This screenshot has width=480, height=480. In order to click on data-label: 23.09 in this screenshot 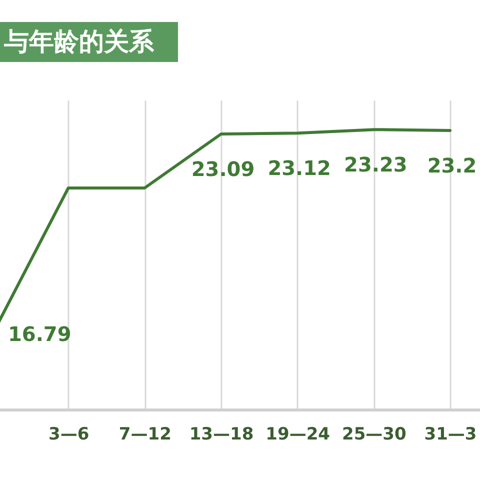, I will do `click(223, 169)`.